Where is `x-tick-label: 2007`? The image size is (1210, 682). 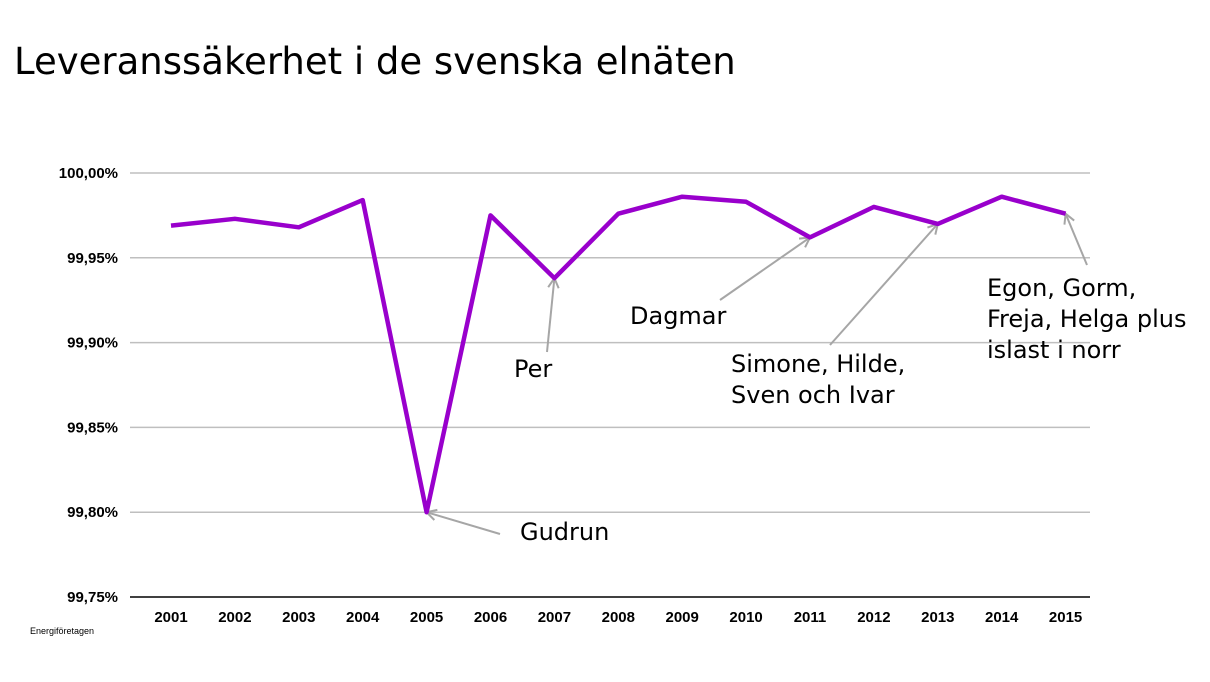
x-tick-label: 2007 is located at coordinates (554, 617).